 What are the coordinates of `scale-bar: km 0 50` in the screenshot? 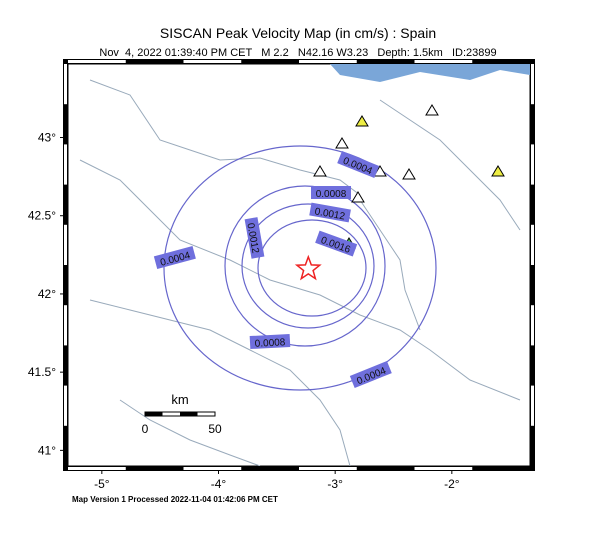 It's located at (182, 414).